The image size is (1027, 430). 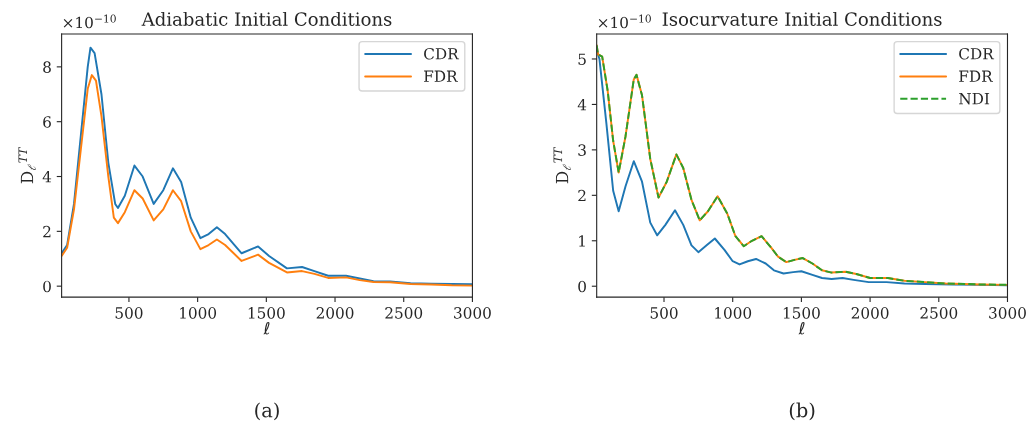 What do you see at coordinates (802, 18) in the screenshot?
I see `chart-title: Isocurvature Initial Conditions` at bounding box center [802, 18].